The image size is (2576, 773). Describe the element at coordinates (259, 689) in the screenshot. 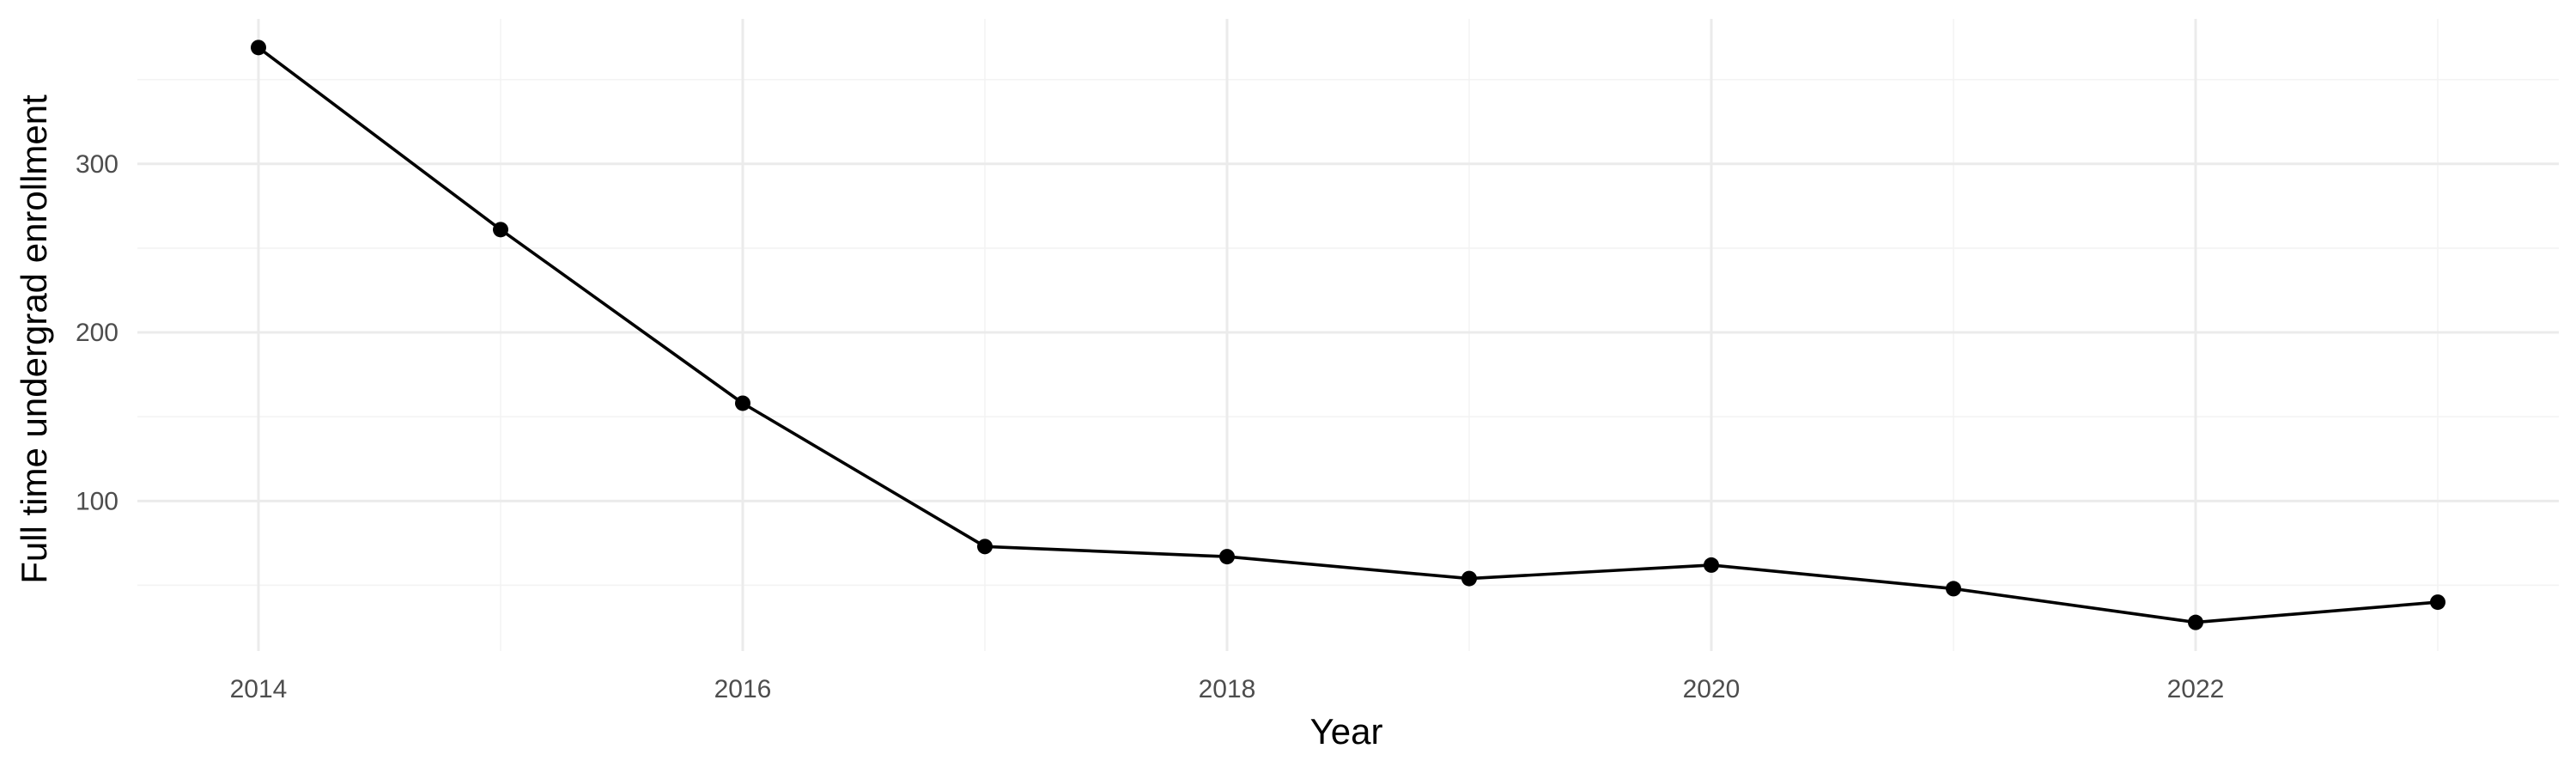

I see `x-tick-label: 2014` at that location.